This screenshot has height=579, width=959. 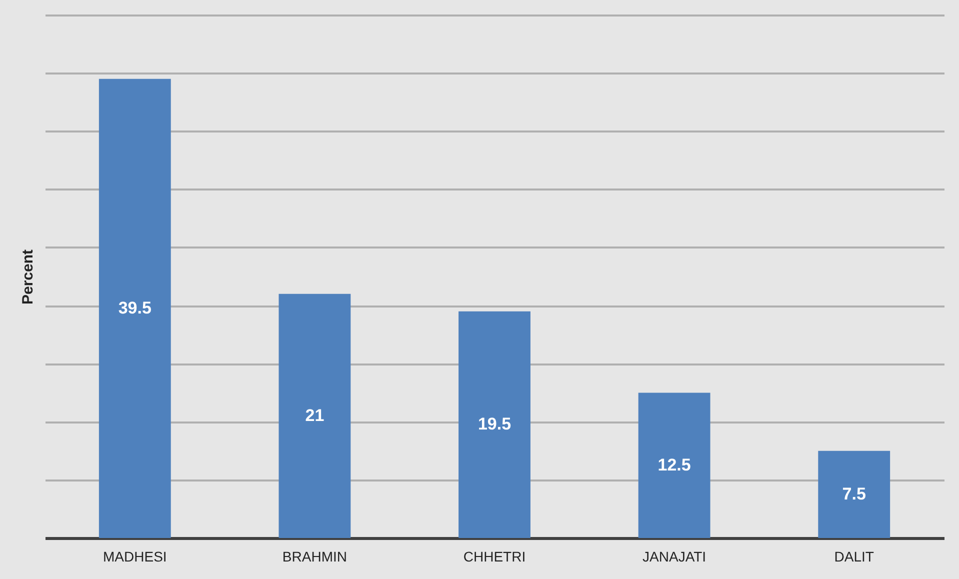 I want to click on data-label: 7.5, so click(x=854, y=494).